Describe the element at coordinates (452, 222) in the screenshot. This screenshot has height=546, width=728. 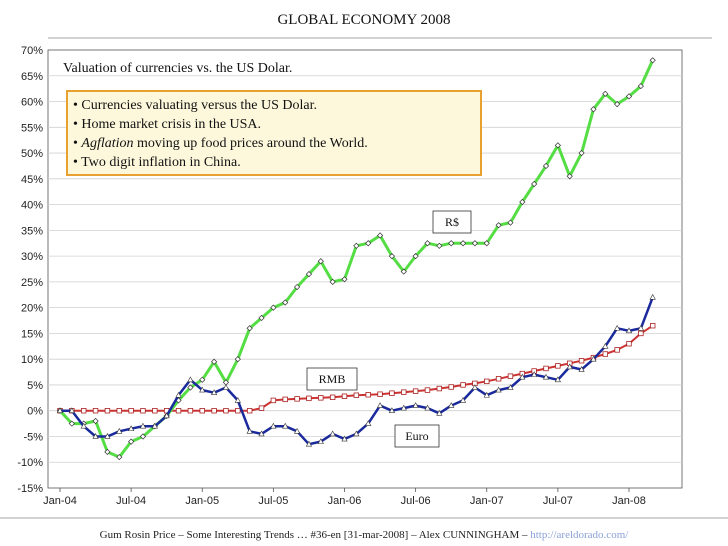
I see `brl-label-box` at that location.